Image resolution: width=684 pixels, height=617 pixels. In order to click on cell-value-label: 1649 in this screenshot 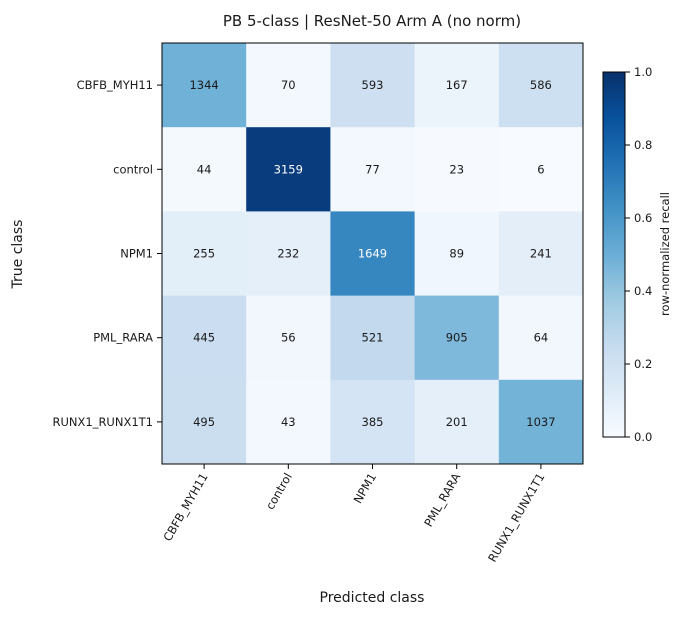, I will do `click(372, 254)`.